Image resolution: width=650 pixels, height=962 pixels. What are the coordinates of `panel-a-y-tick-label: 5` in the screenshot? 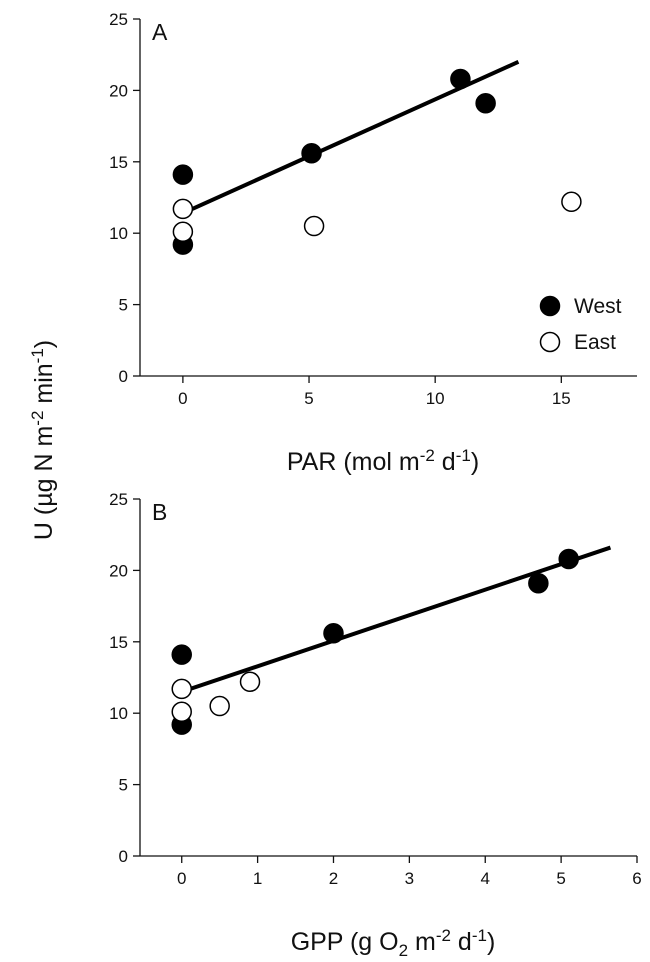 It's located at (123, 305).